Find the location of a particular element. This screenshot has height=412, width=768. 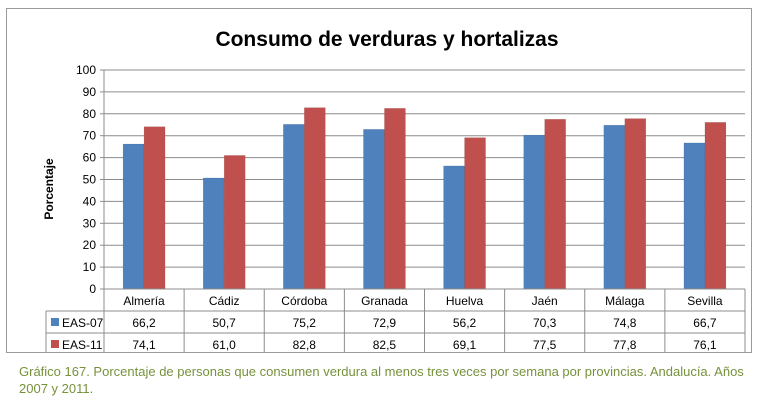

y-tick-label: 90 is located at coordinates (90, 92).